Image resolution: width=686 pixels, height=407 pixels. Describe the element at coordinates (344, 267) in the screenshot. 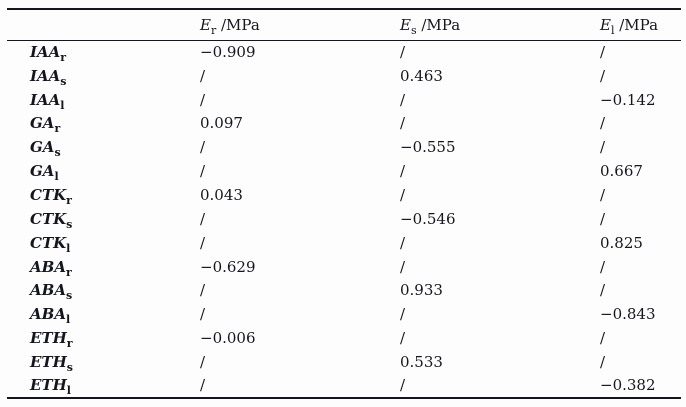

I see `table-row: ABAr −0.629 / /` at that location.